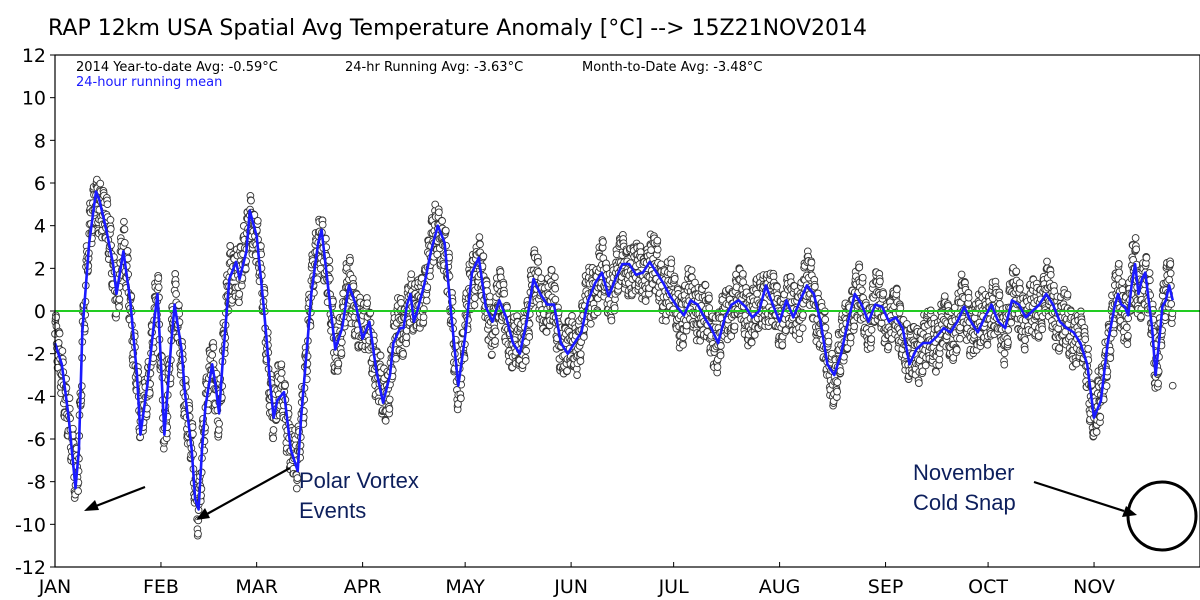 Image resolution: width=1200 pixels, height=600 pixels. I want to click on annotation-circle, so click(1162, 516).